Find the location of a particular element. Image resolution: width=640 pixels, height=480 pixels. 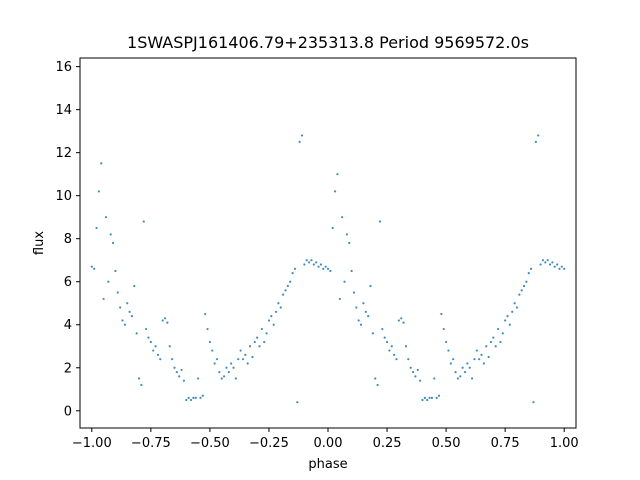

y-tick-label: 10 is located at coordinates (63, 196).